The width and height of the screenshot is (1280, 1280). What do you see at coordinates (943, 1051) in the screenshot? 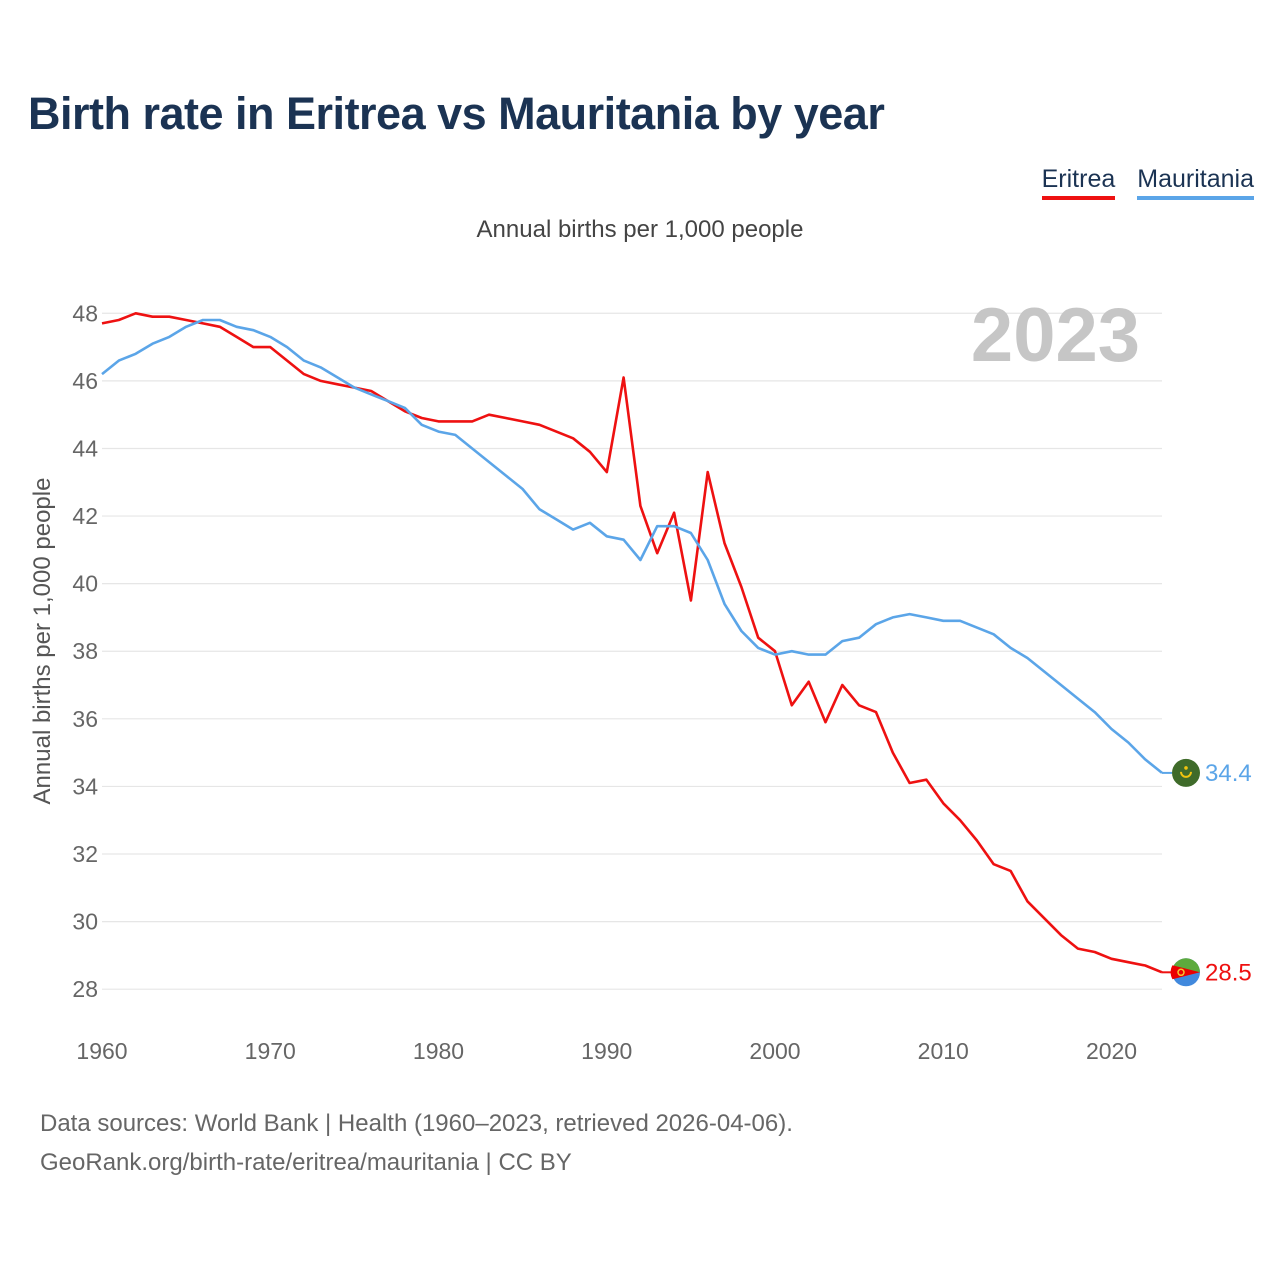
I see `x-tick-label: 2010` at bounding box center [943, 1051].